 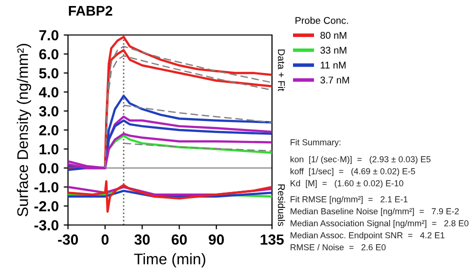 I want to click on legend-label: 11 nM, so click(x=333, y=65).